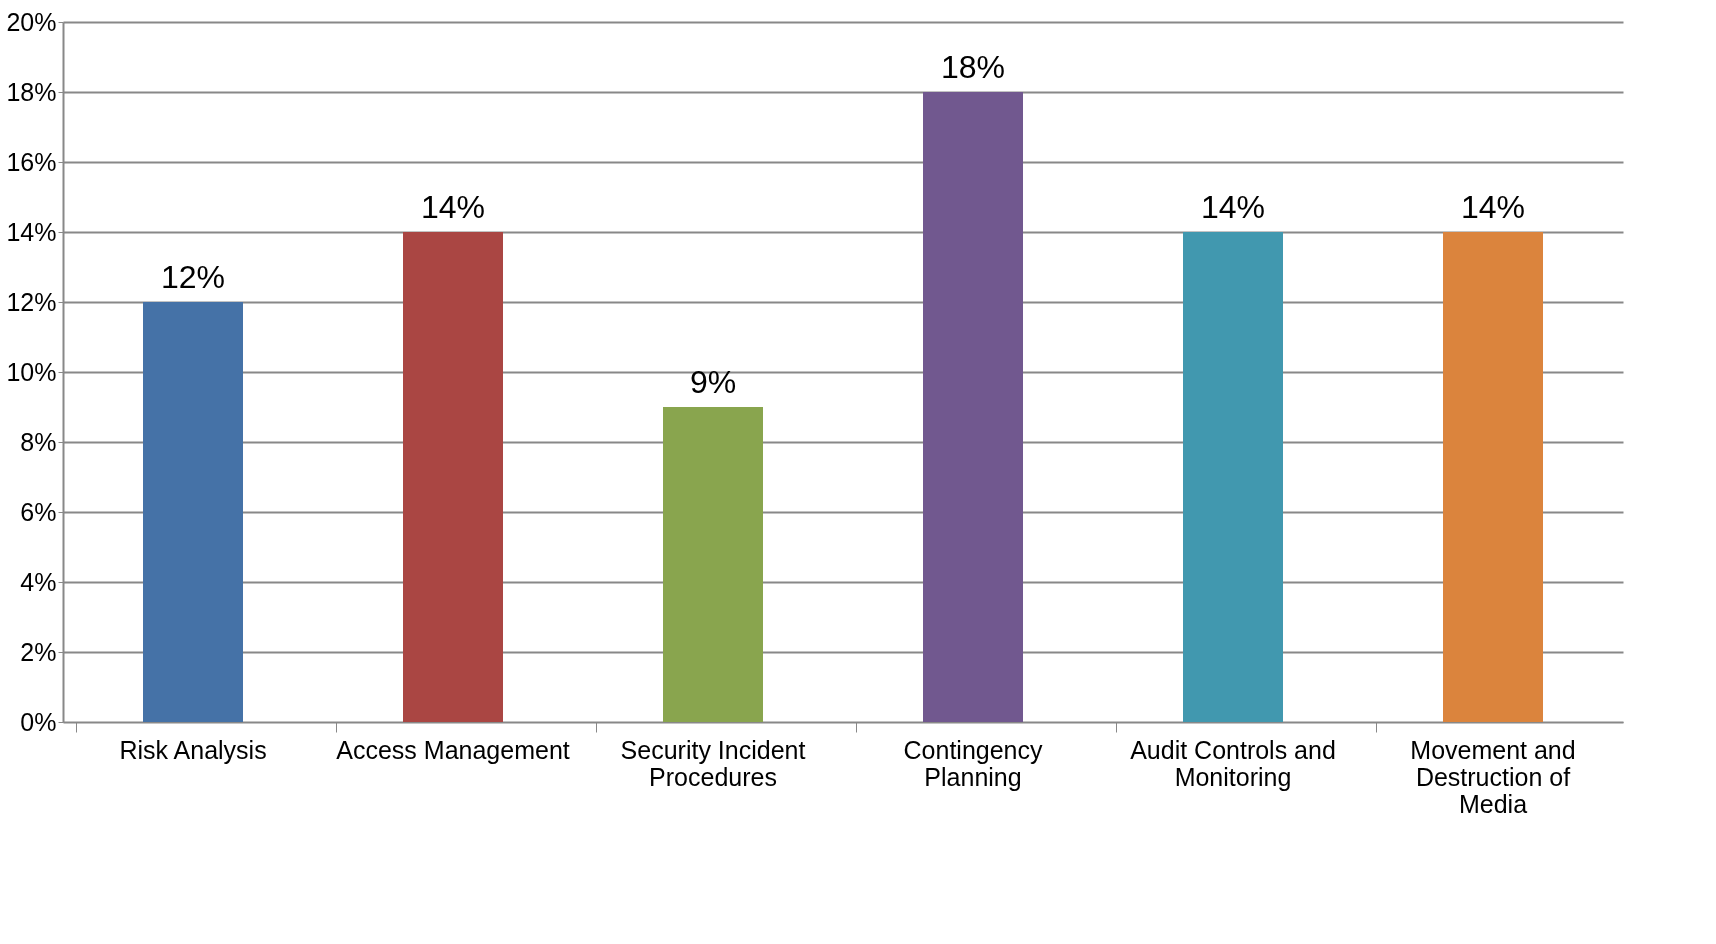  What do you see at coordinates (38, 441) in the screenshot?
I see `y-tick-label: 8%` at bounding box center [38, 441].